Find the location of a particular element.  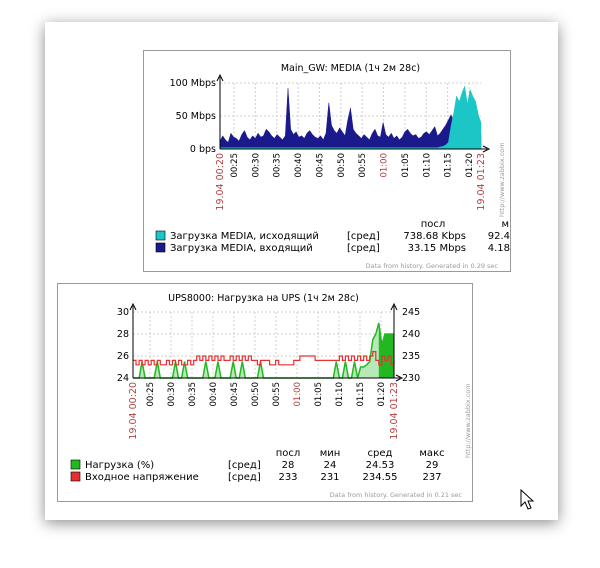

legend-header: сред is located at coordinates (380, 453).